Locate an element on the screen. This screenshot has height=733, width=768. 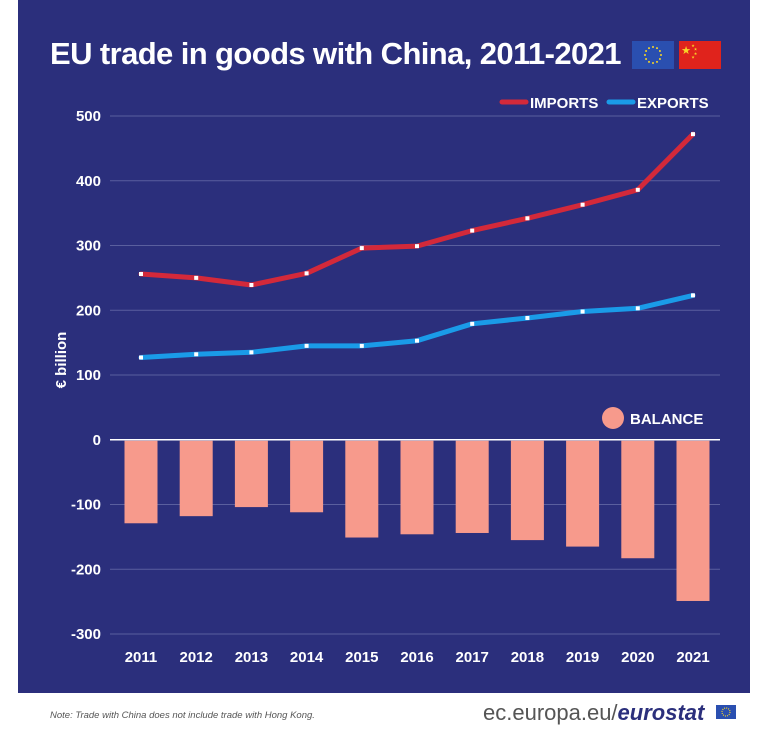
y-tick-label: -100 is located at coordinates (86, 505).